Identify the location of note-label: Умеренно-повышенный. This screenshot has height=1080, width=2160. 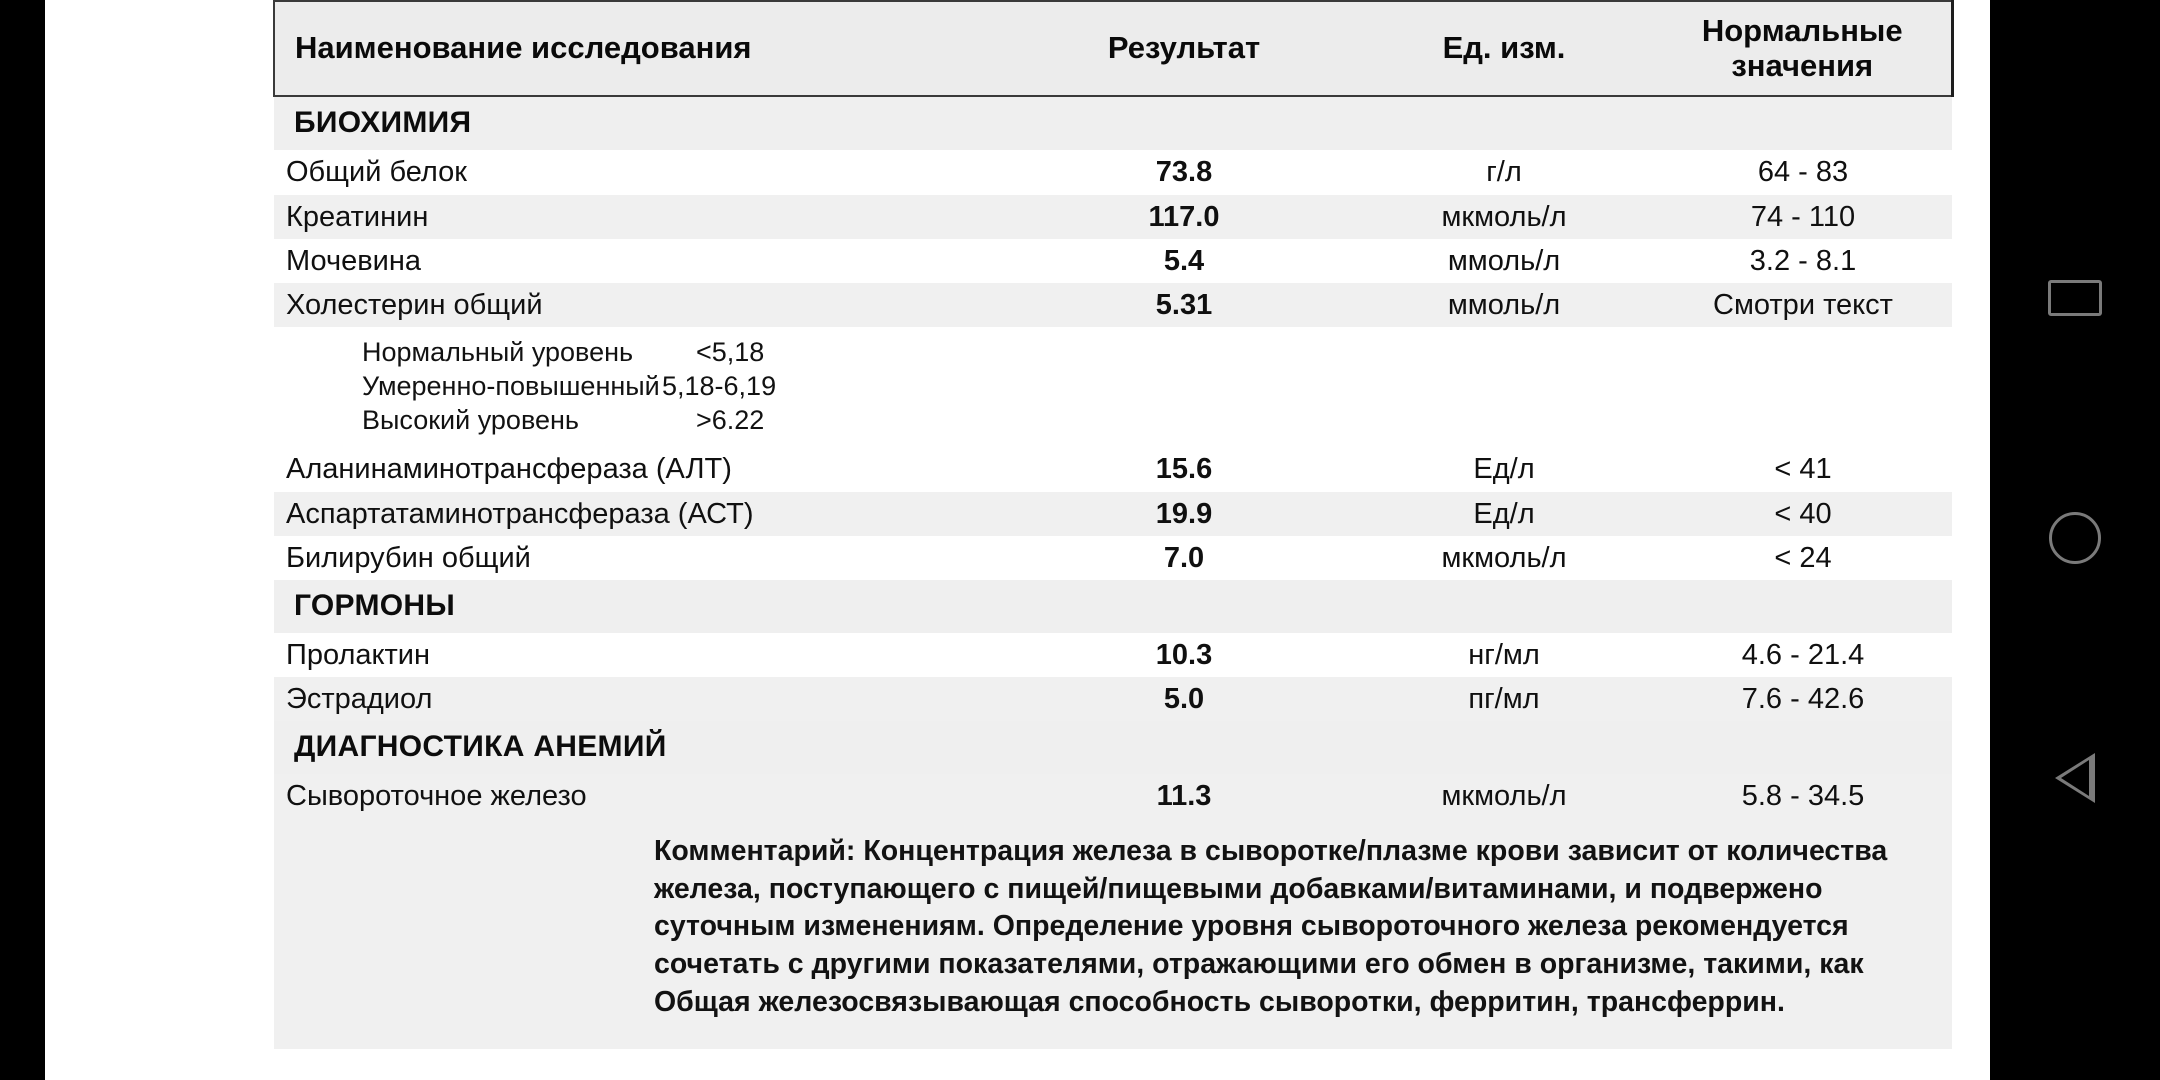
(511, 386).